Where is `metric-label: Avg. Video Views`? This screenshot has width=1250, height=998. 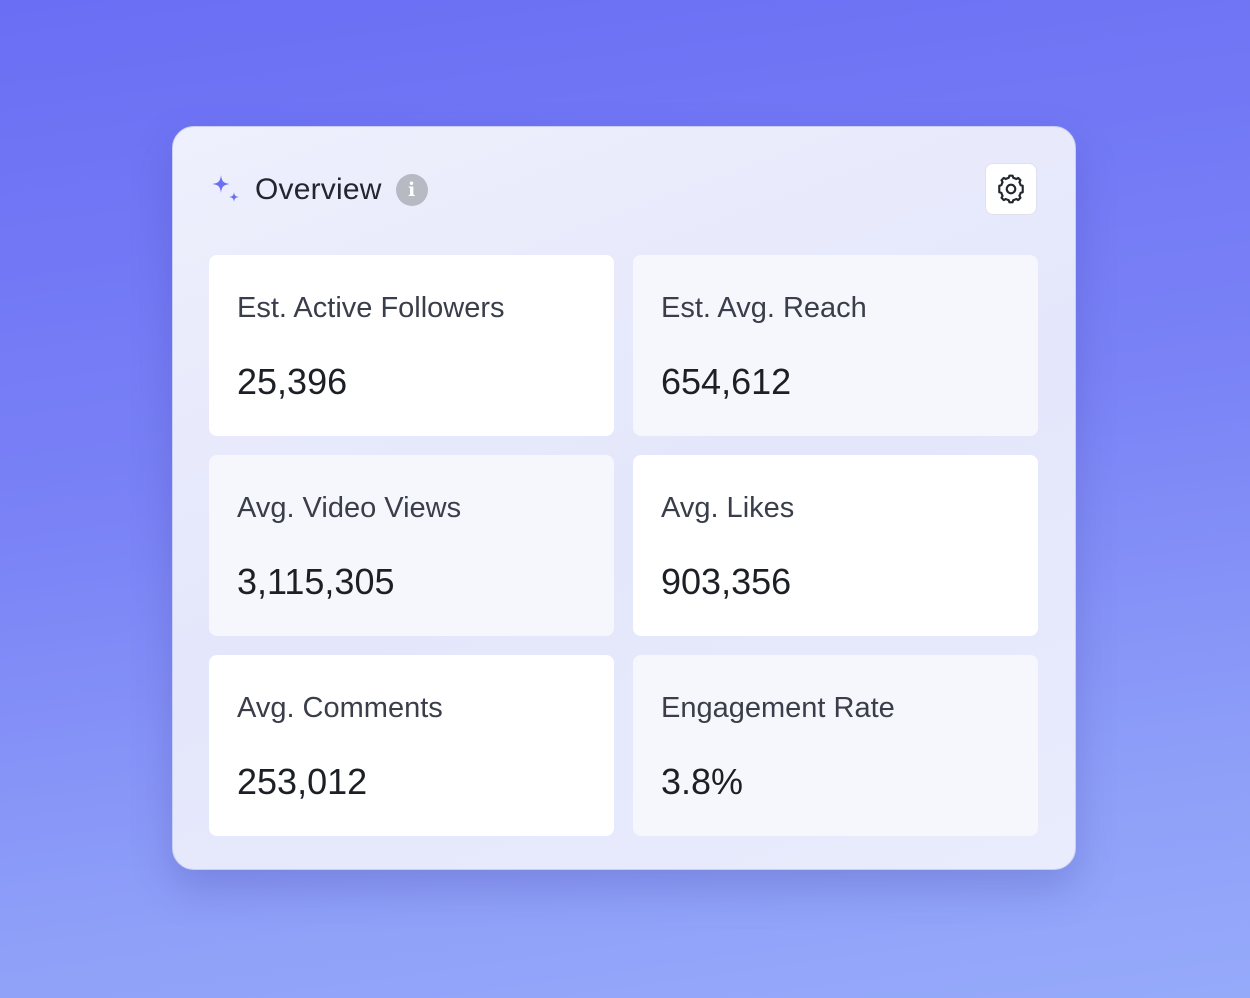 metric-label: Avg. Video Views is located at coordinates (349, 508).